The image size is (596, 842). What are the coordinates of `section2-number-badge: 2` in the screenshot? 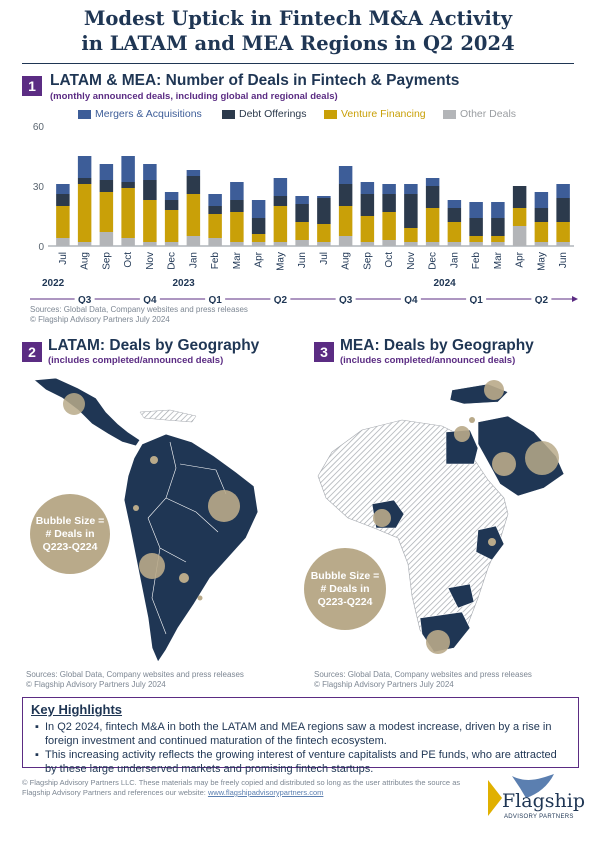 It's located at (32, 352).